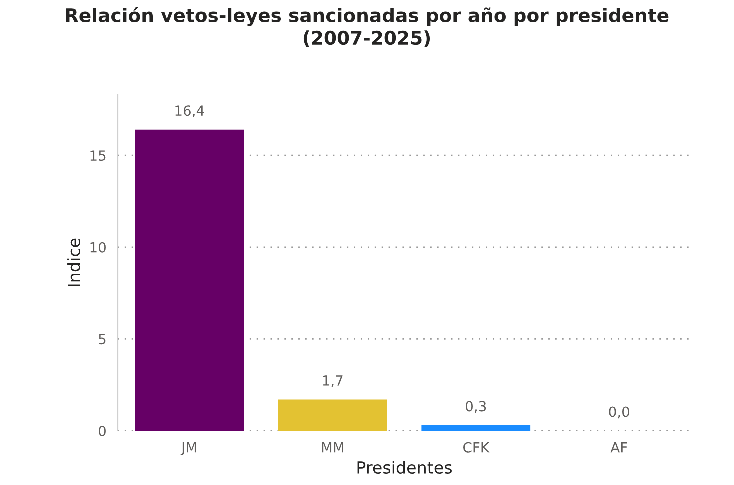 The image size is (734, 485). What do you see at coordinates (333, 447) in the screenshot?
I see `x-tick-label: MM` at bounding box center [333, 447].